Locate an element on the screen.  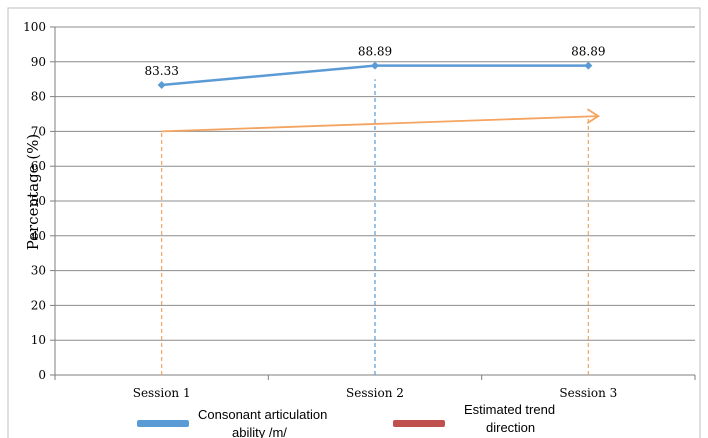
y-tick-label-100: 100 is located at coordinates (34, 27).